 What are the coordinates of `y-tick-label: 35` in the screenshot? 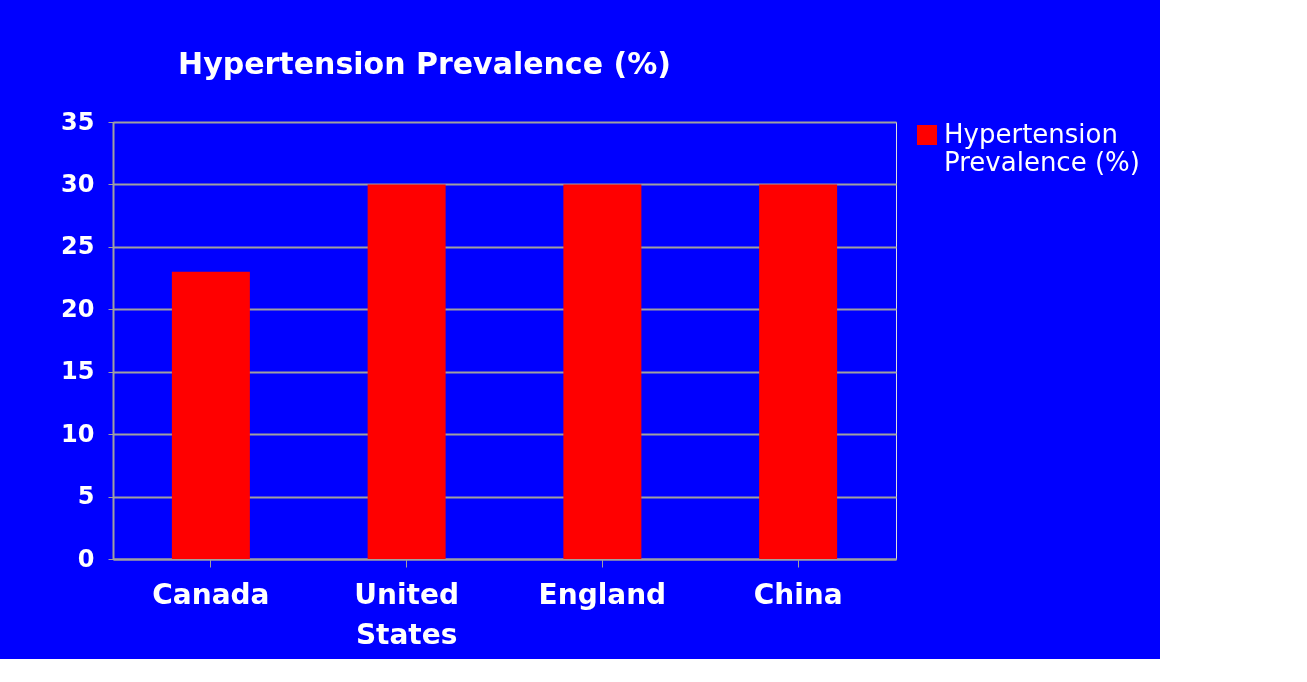 It's located at (78, 121).